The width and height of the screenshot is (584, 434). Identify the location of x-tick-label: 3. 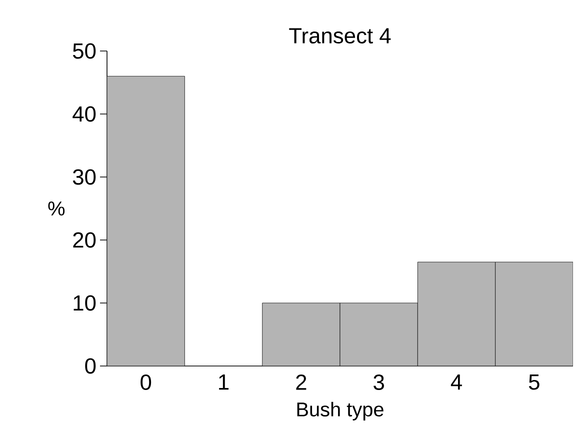
(379, 382).